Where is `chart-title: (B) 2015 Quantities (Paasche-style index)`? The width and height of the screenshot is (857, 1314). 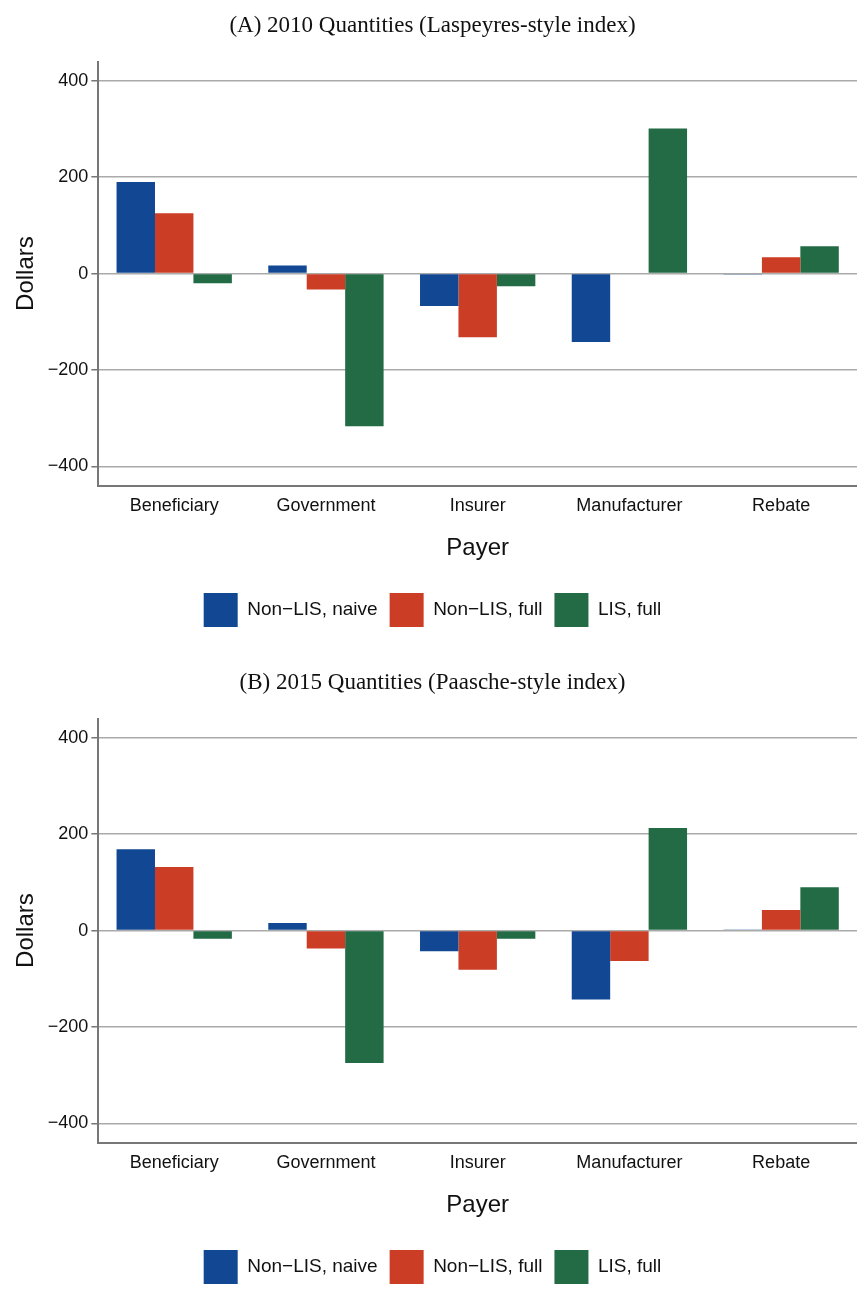 chart-title: (B) 2015 Quantities (Paasche-style index) is located at coordinates (432, 681).